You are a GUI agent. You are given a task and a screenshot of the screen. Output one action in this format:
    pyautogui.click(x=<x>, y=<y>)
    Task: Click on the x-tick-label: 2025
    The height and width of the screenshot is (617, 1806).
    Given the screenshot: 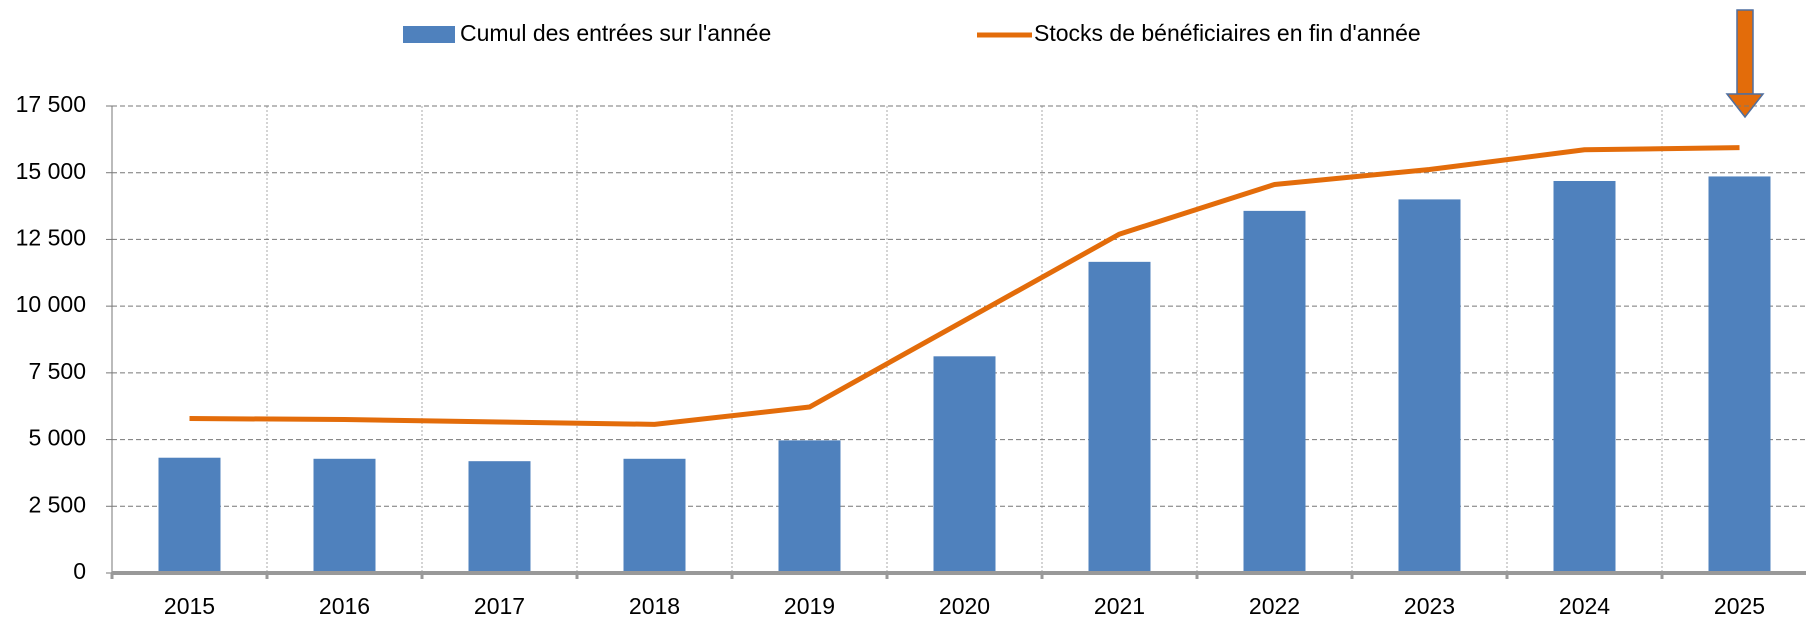 What is the action you would take?
    pyautogui.click(x=1739, y=605)
    